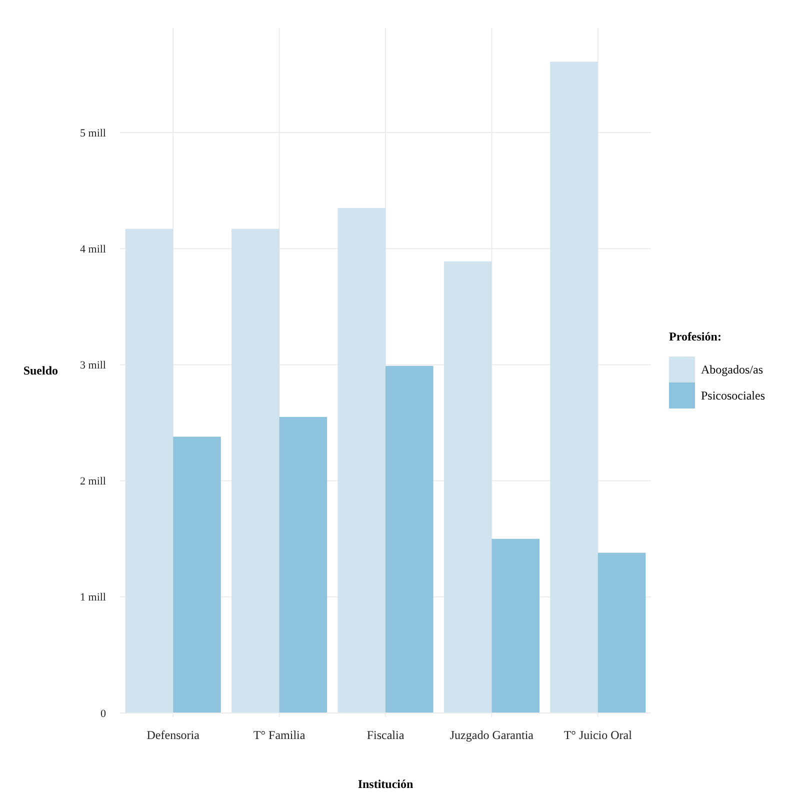 The width and height of the screenshot is (799, 798). I want to click on legend-label: Abogados/as, so click(732, 369).